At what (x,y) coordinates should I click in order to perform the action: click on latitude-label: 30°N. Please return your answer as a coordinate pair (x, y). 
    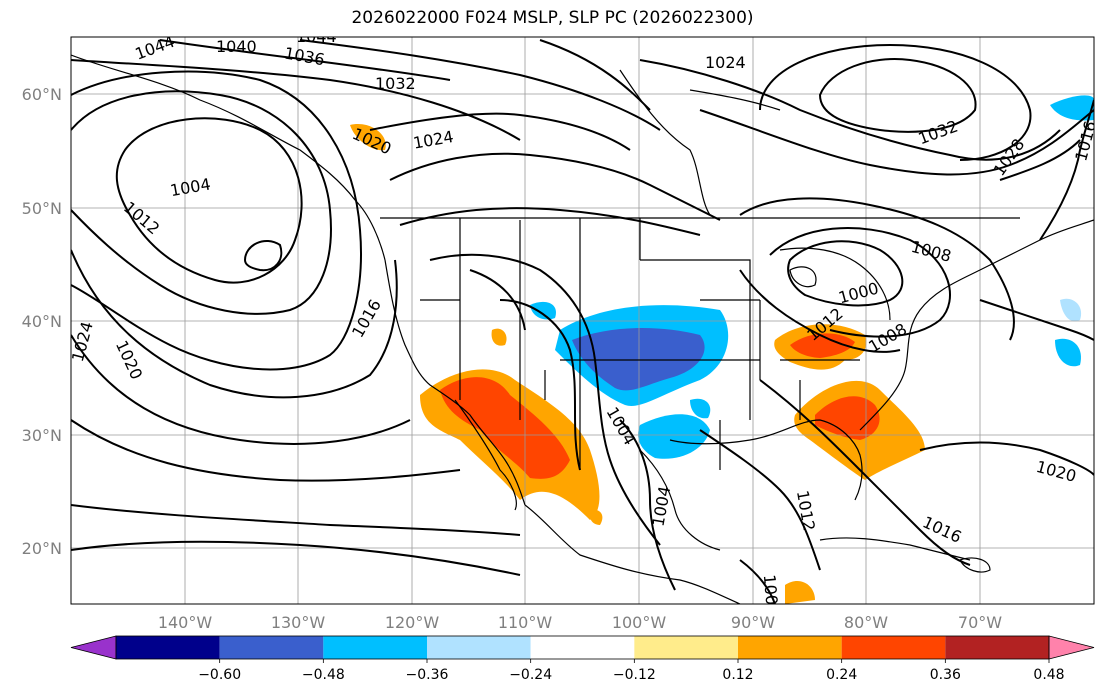
    Looking at the image, I should click on (42, 435).